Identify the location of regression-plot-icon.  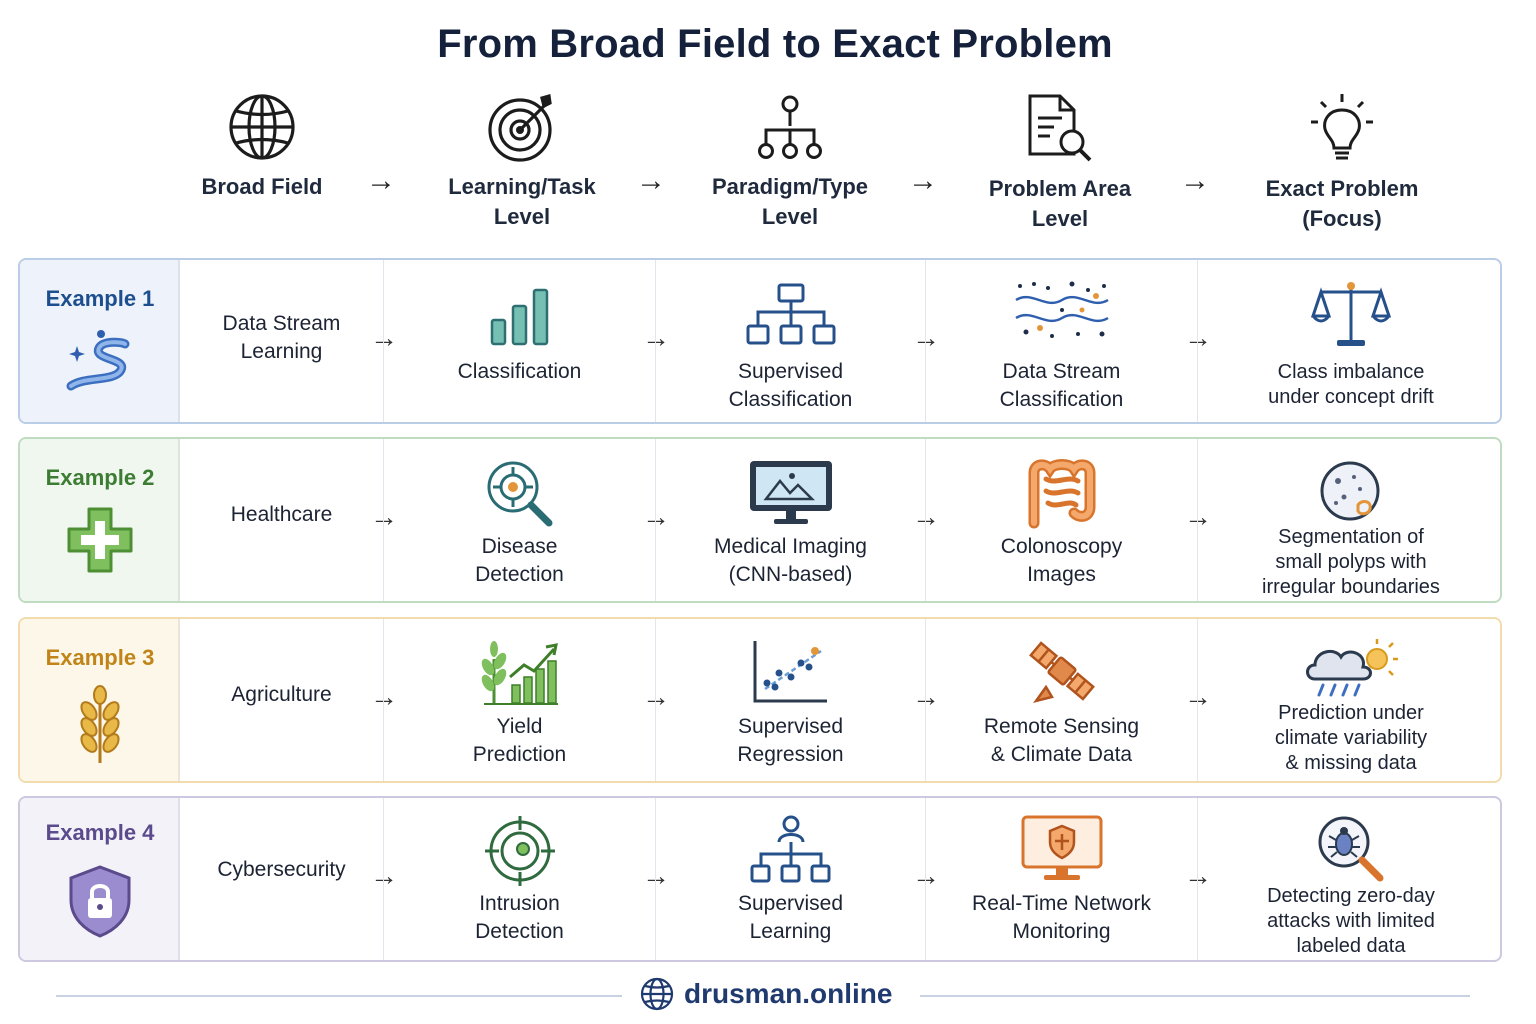
(790, 672).